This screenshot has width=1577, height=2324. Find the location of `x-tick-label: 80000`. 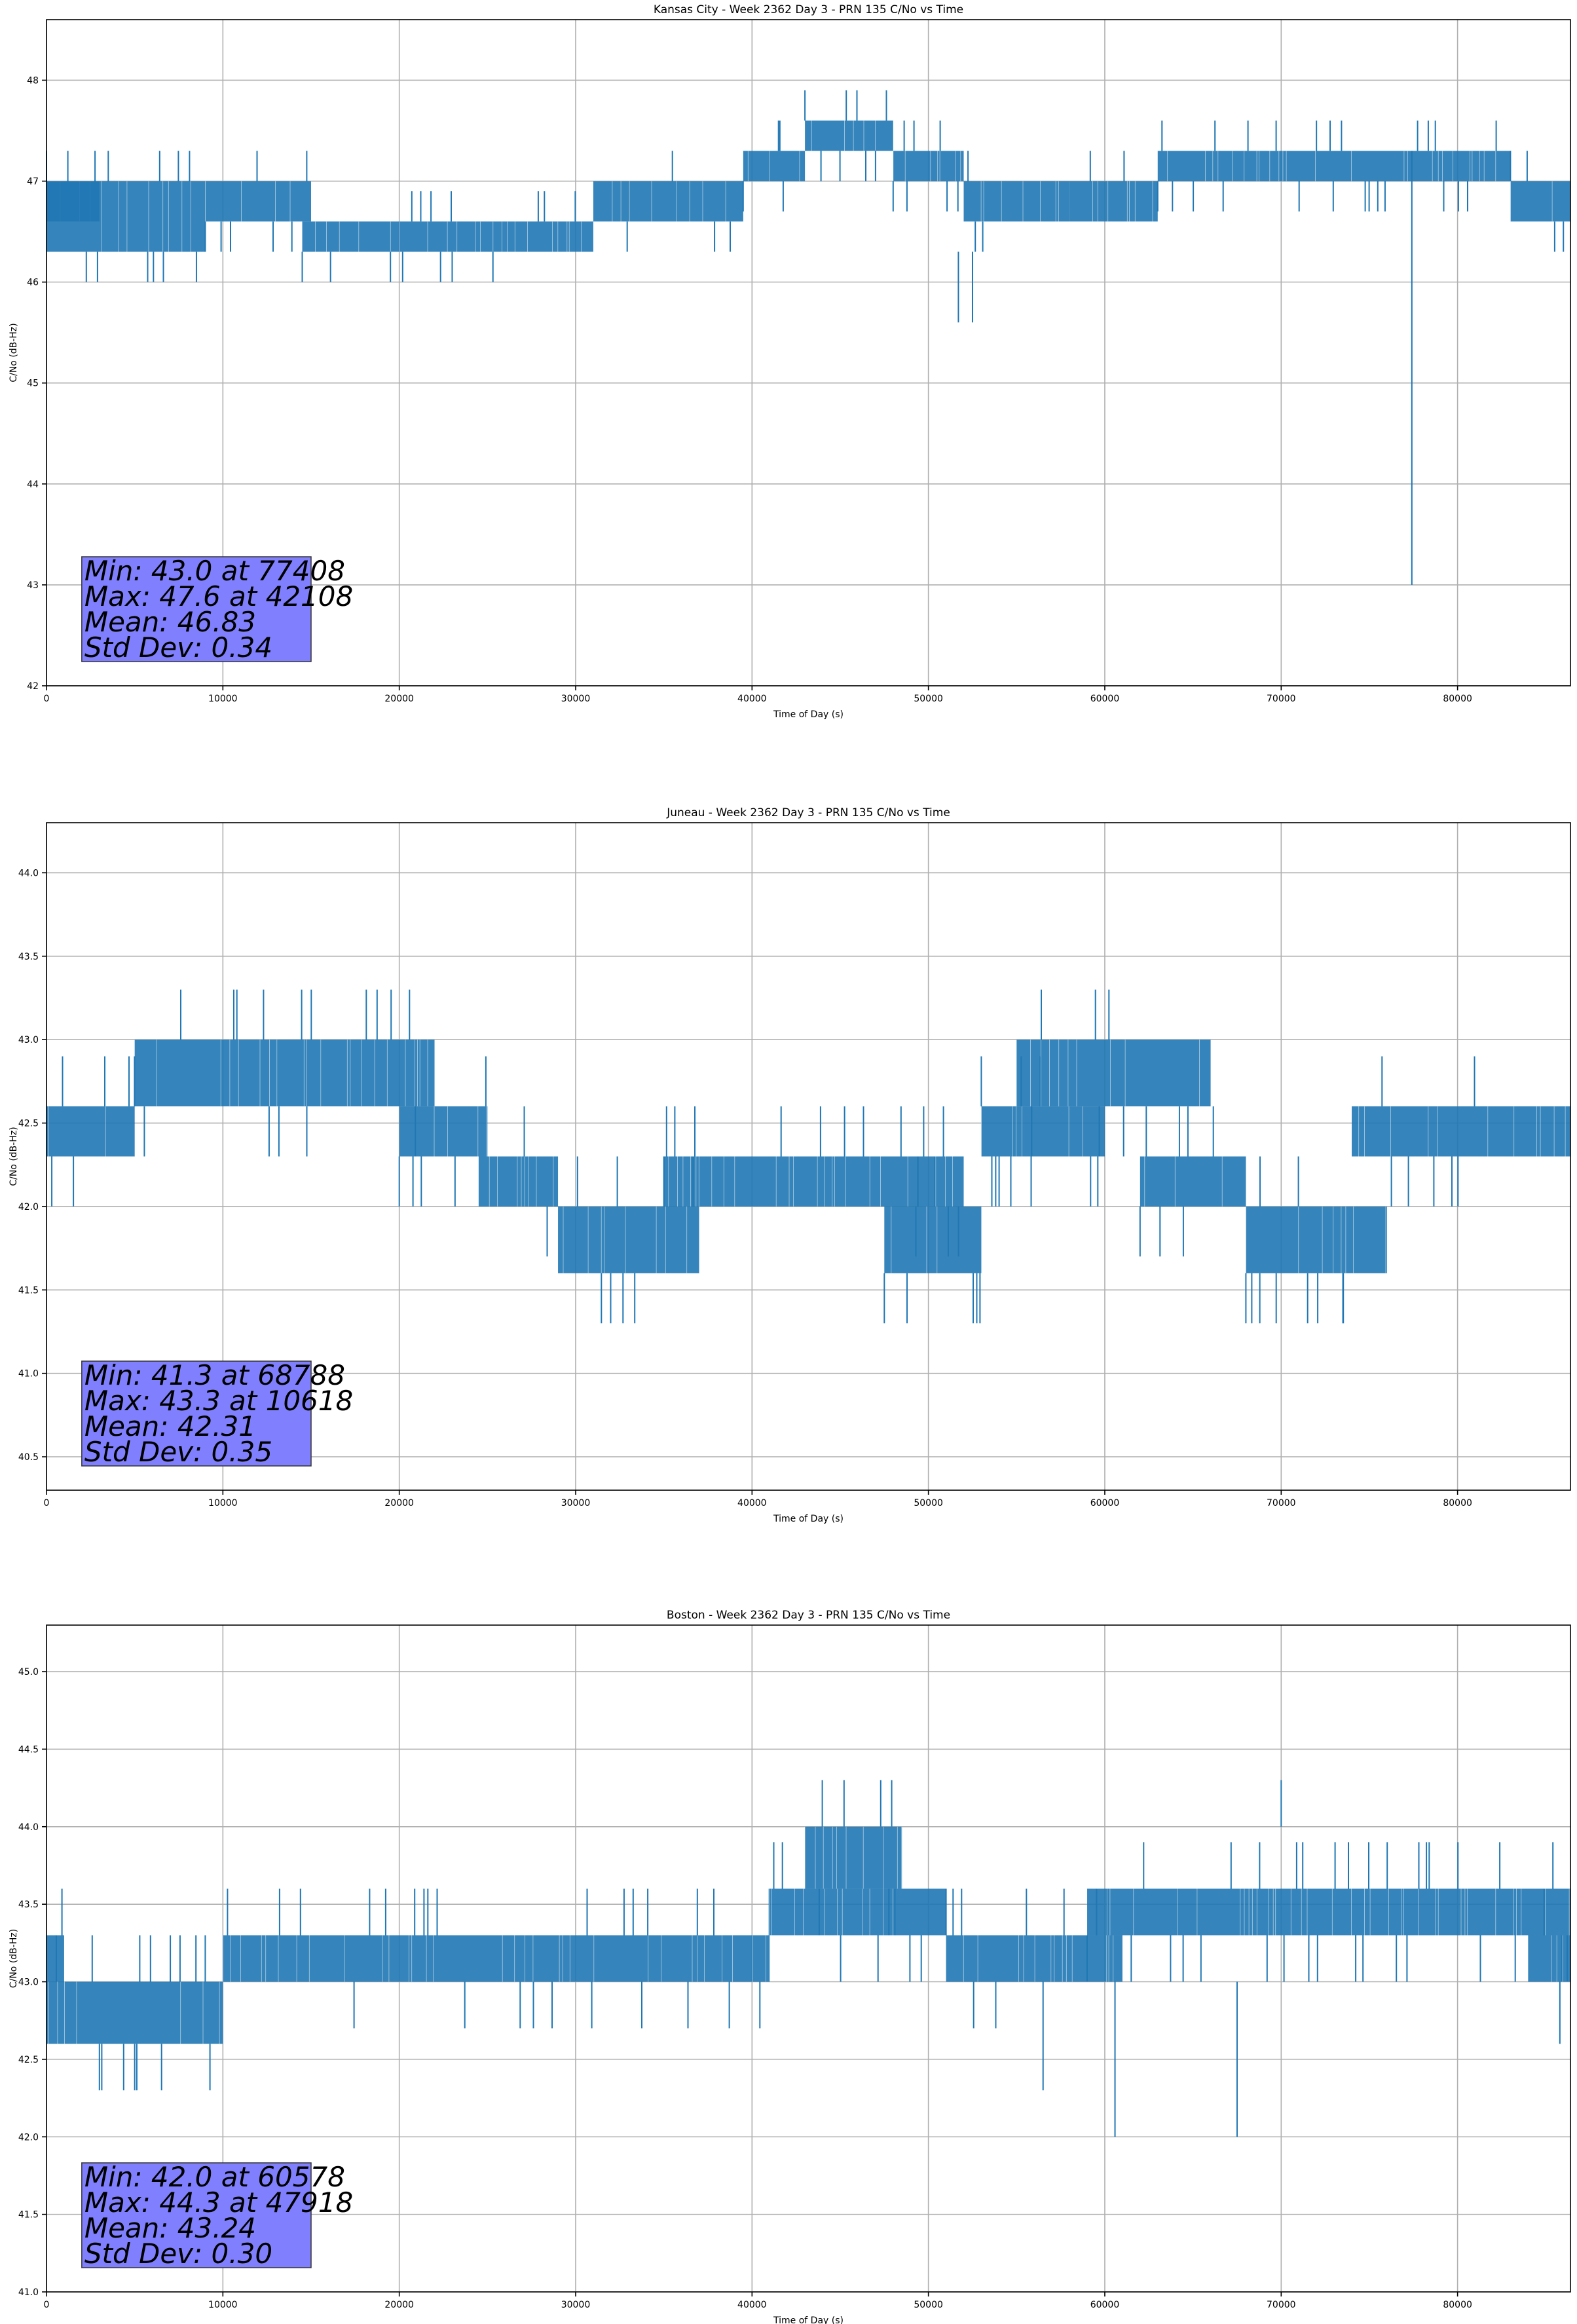

x-tick-label: 80000 is located at coordinates (1457, 1503).